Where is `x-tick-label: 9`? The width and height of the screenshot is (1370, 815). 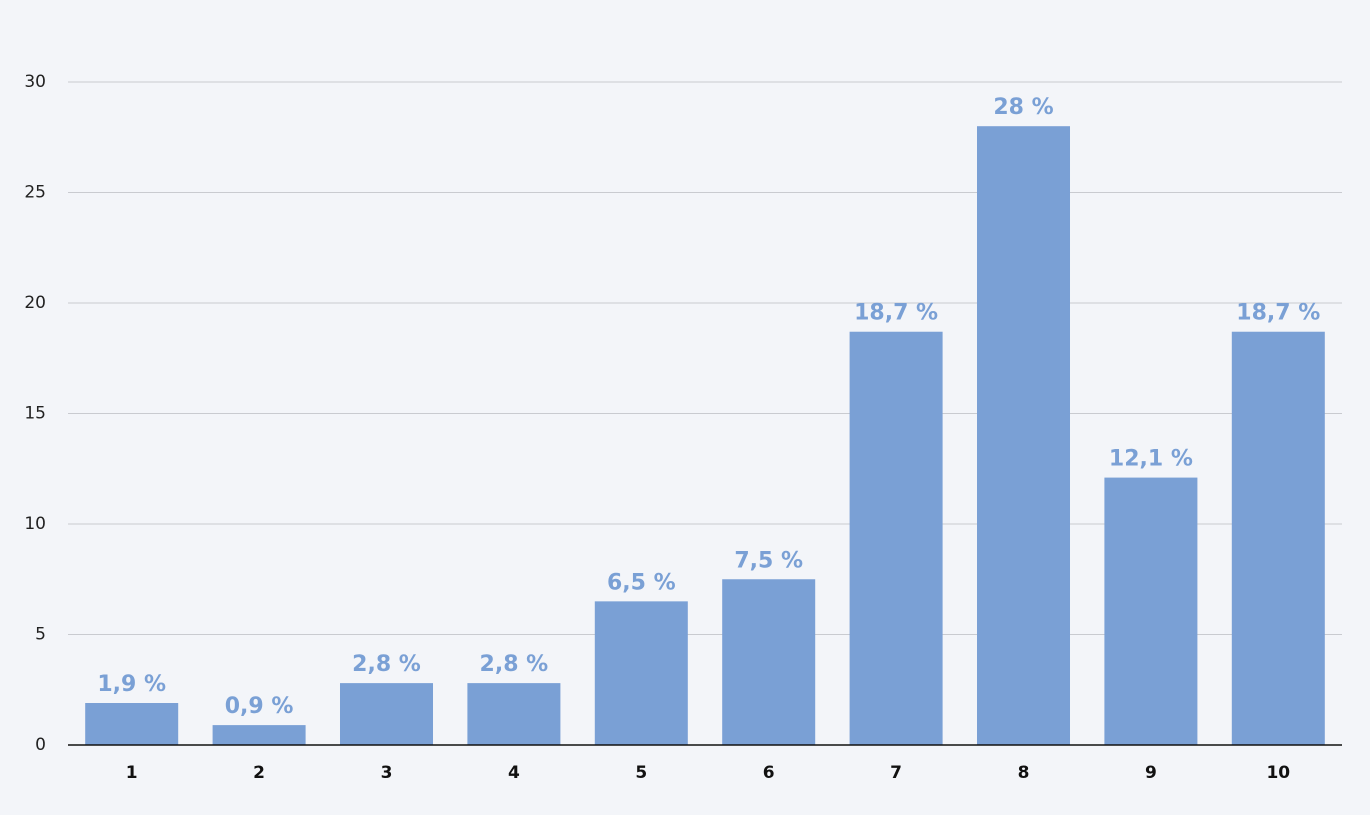 x-tick-label: 9 is located at coordinates (1151, 773).